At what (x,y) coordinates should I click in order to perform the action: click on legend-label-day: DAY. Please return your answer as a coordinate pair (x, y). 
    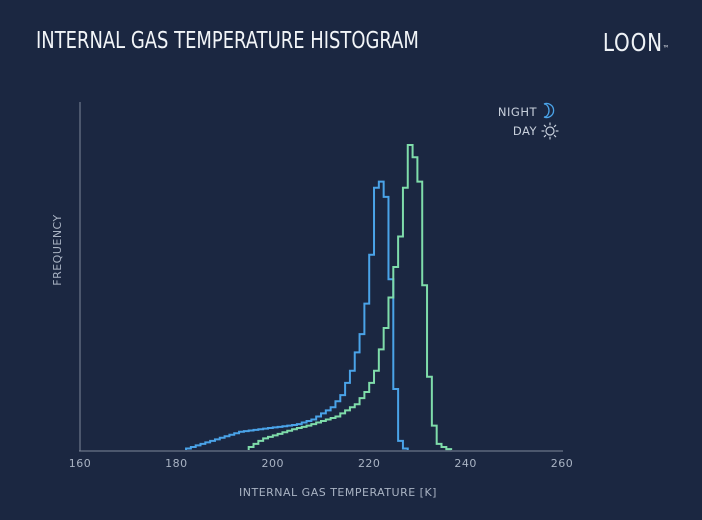
    Looking at the image, I should click on (525, 131).